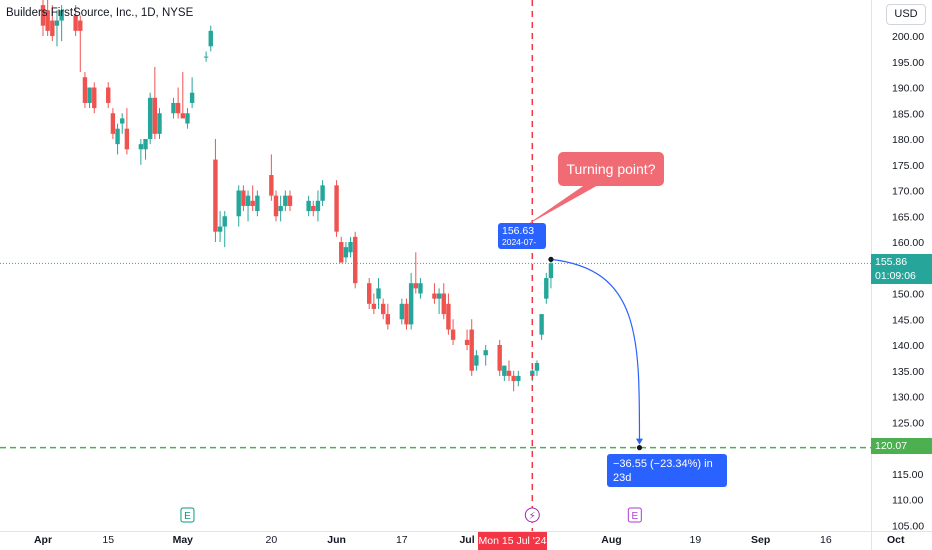  I want to click on x-tick-label: Jul, so click(466, 540).